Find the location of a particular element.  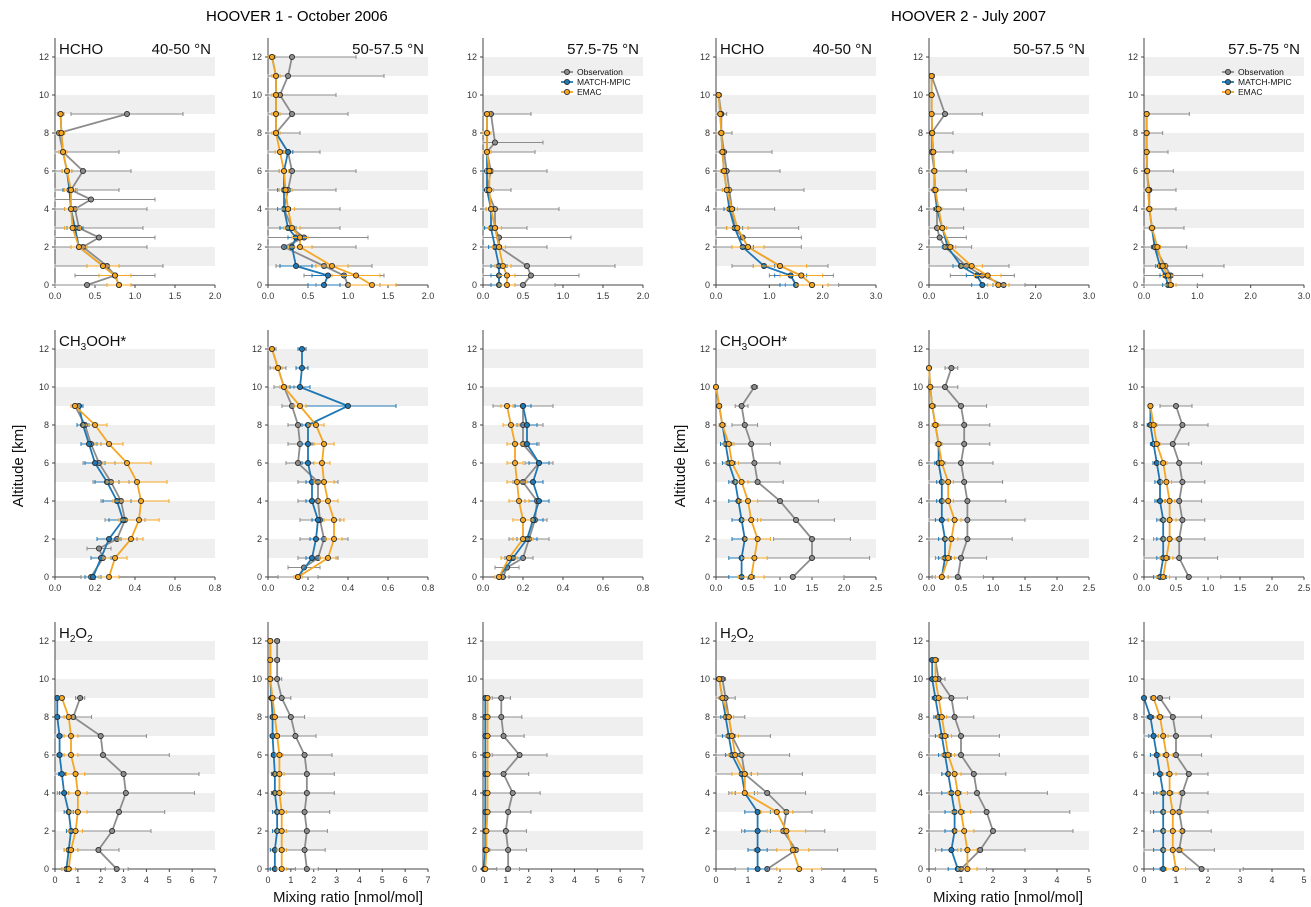

x-tick-label: 4 is located at coordinates (574, 880).